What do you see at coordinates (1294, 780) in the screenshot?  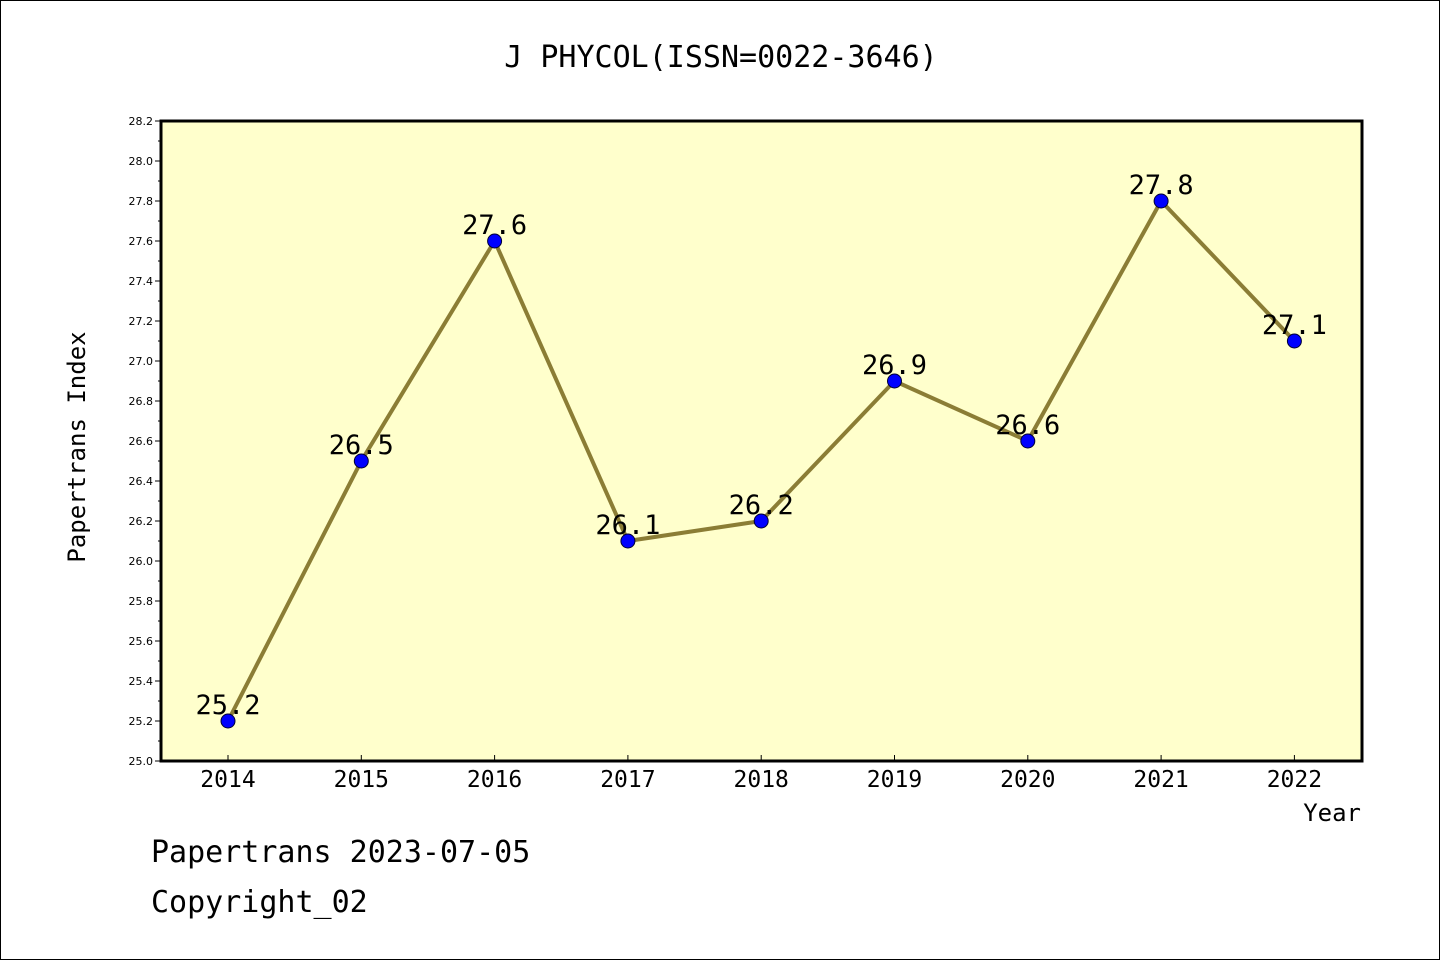 I see `x-tick-label: 2022` at bounding box center [1294, 780].